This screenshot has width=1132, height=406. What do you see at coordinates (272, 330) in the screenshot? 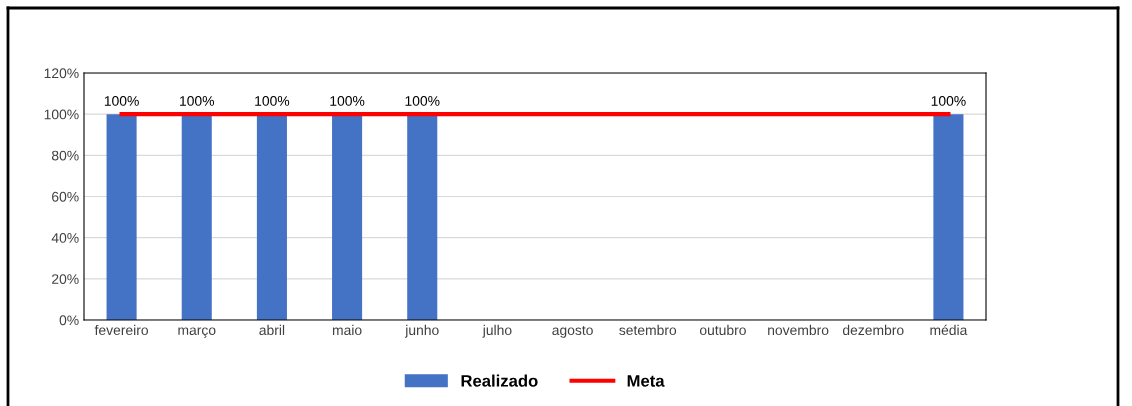
I see `x-tick-label: abril` at bounding box center [272, 330].